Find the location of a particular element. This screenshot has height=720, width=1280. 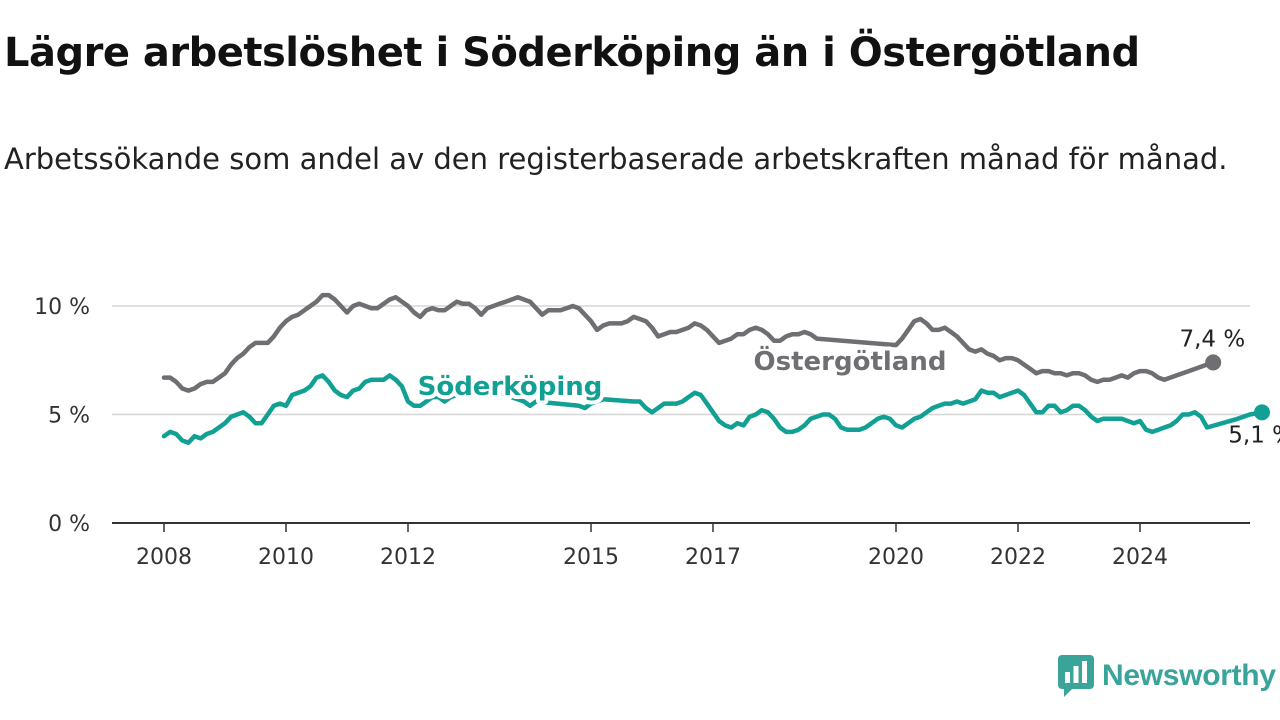

x-tick-label: 2020 is located at coordinates (896, 557).